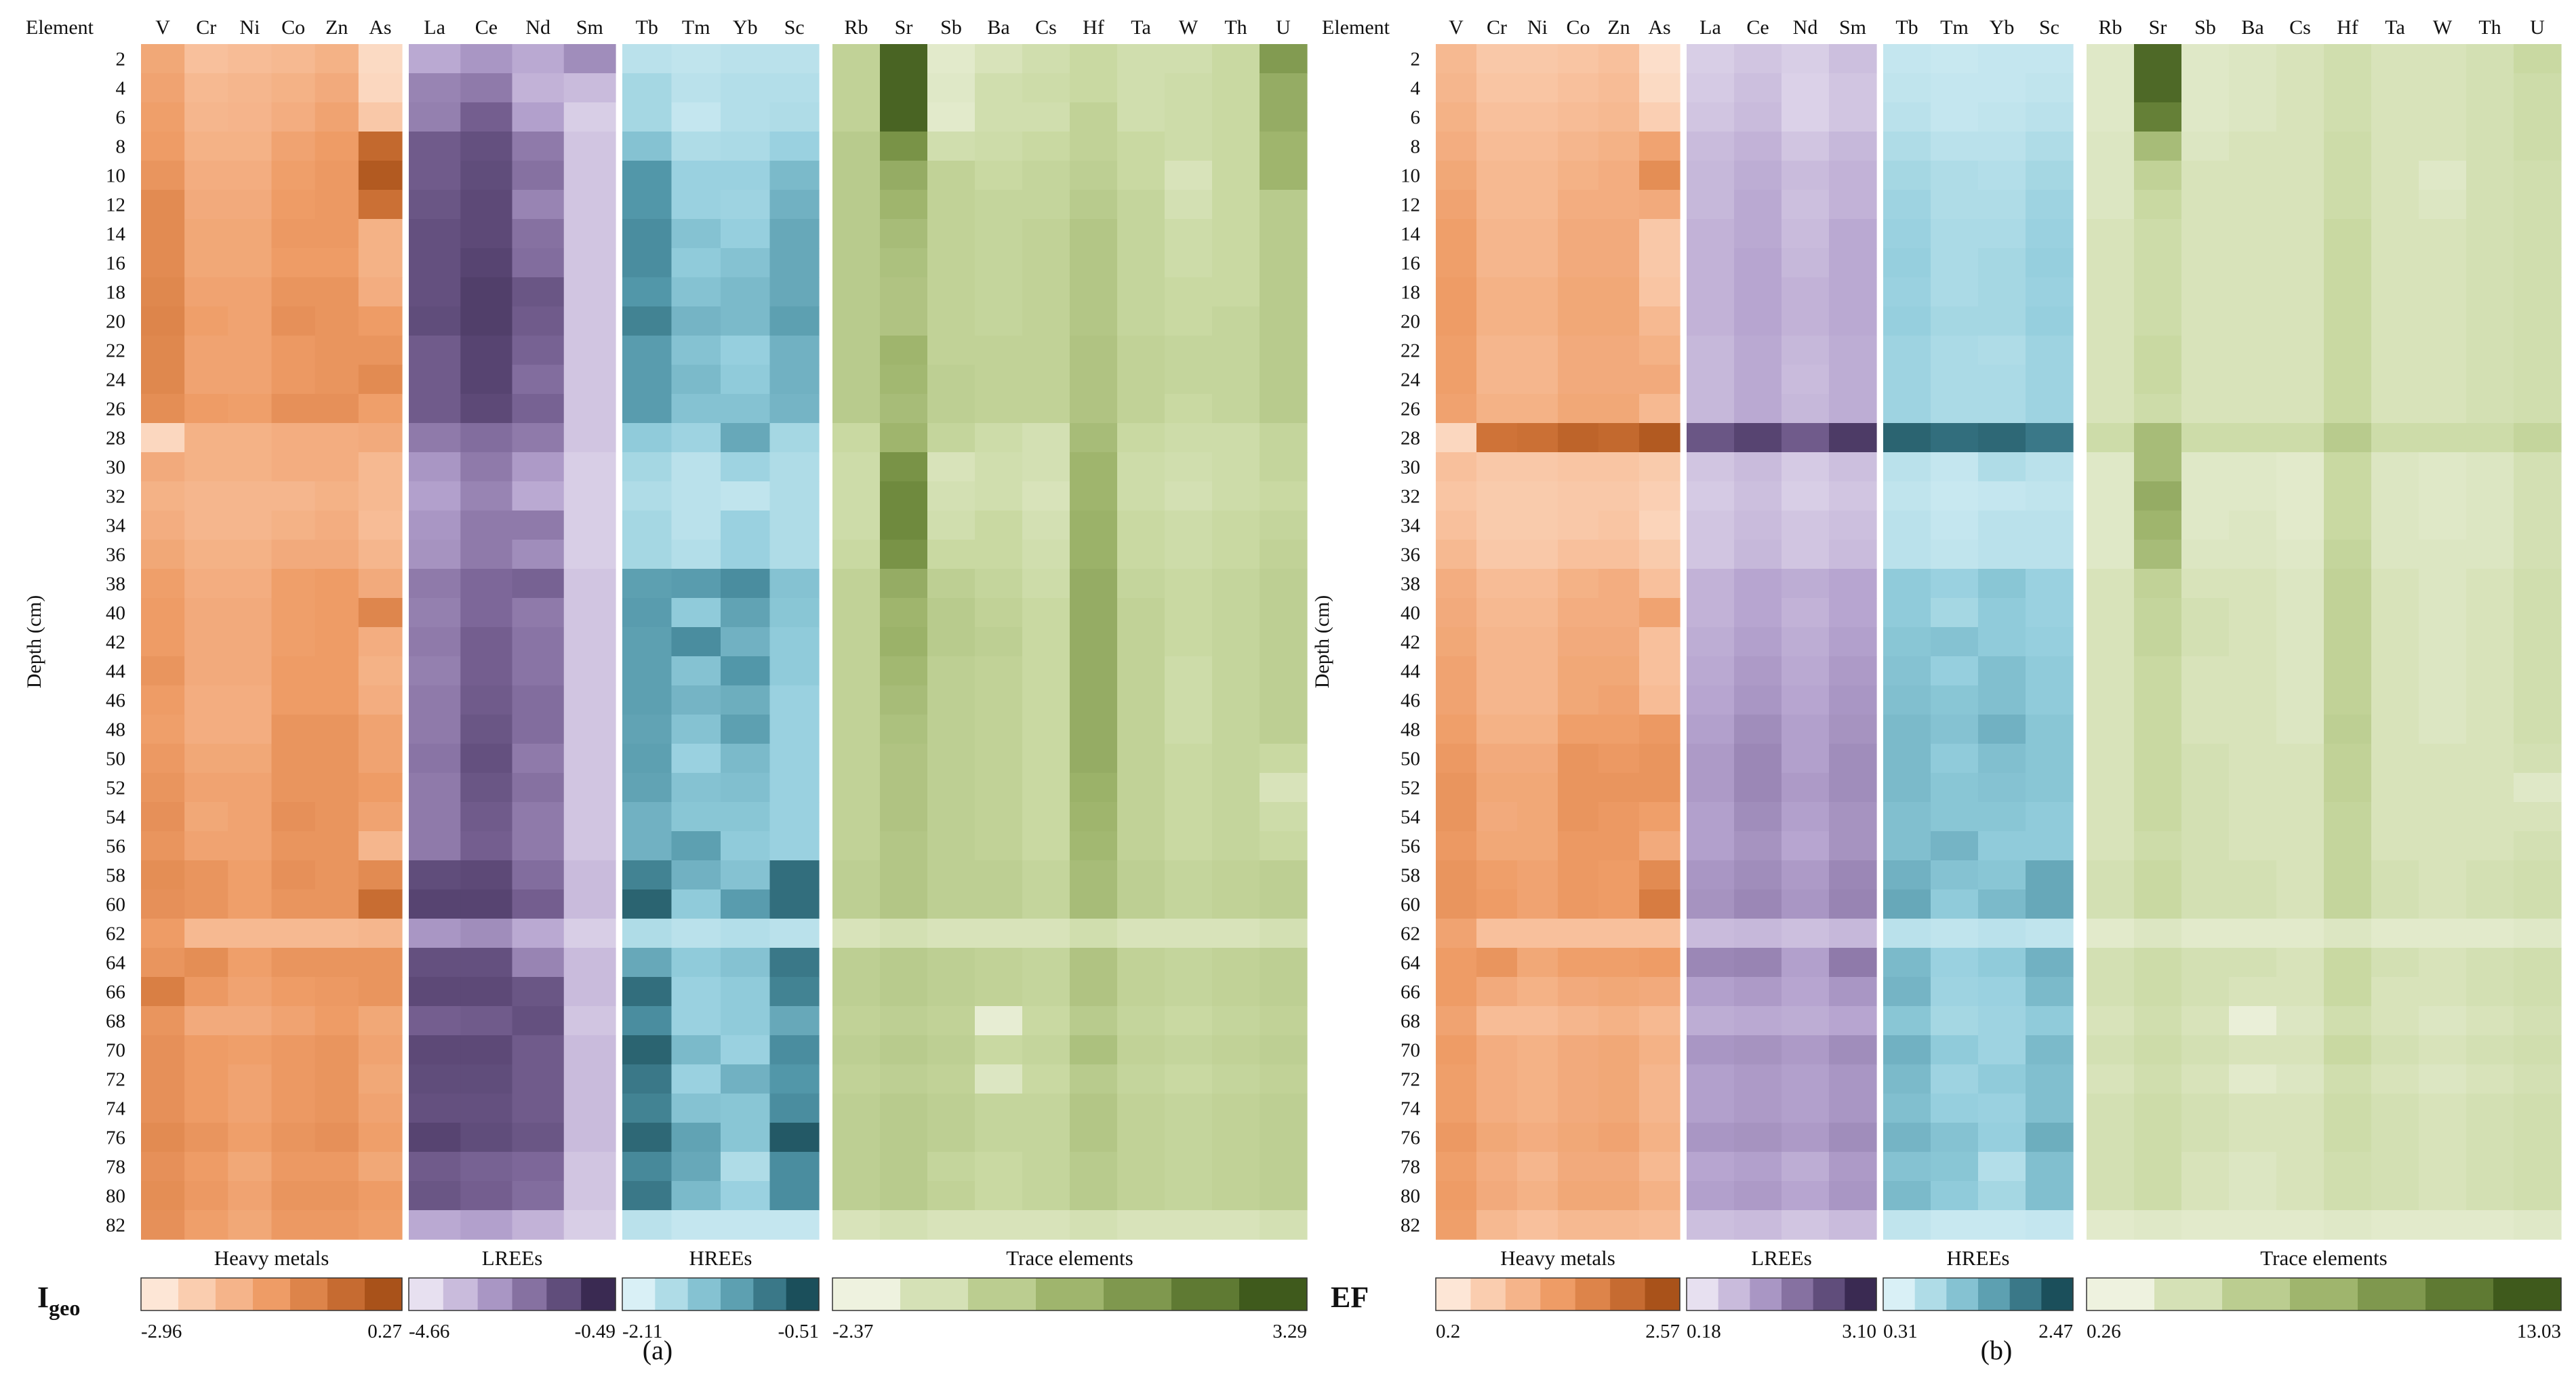 This screenshot has width=2576, height=1381. Describe the element at coordinates (852, 1332) in the screenshot. I see `legend-min-label: -2.37` at that location.